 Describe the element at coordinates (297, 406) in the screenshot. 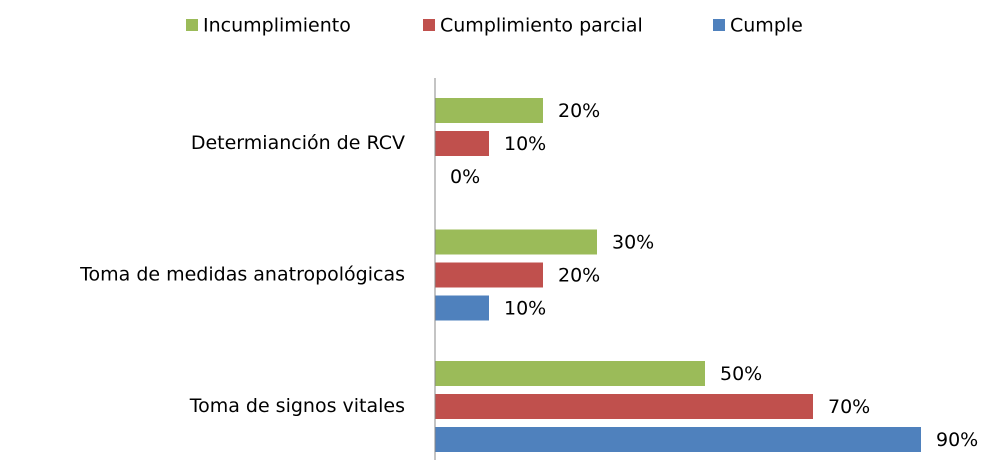

I see `y-tick-label: Toma de signos vitales` at that location.